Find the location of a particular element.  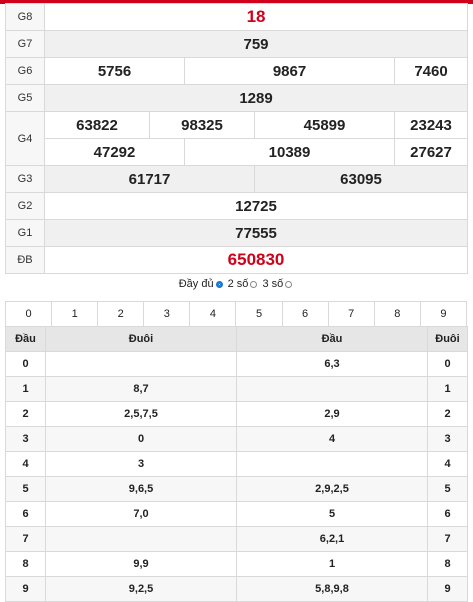

prize-row-g4-b: 47292 10389 27627 is located at coordinates (237, 152).